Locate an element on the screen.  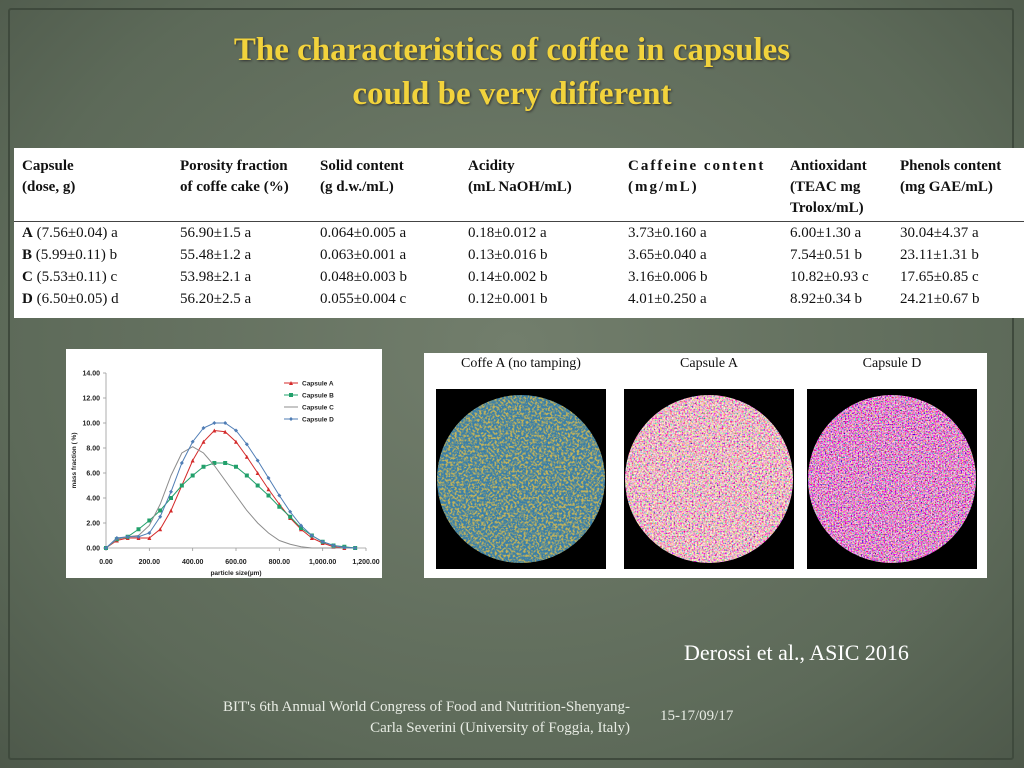
column-header: Phenols content (mg GAE/mL) is located at coordinates (958, 185).